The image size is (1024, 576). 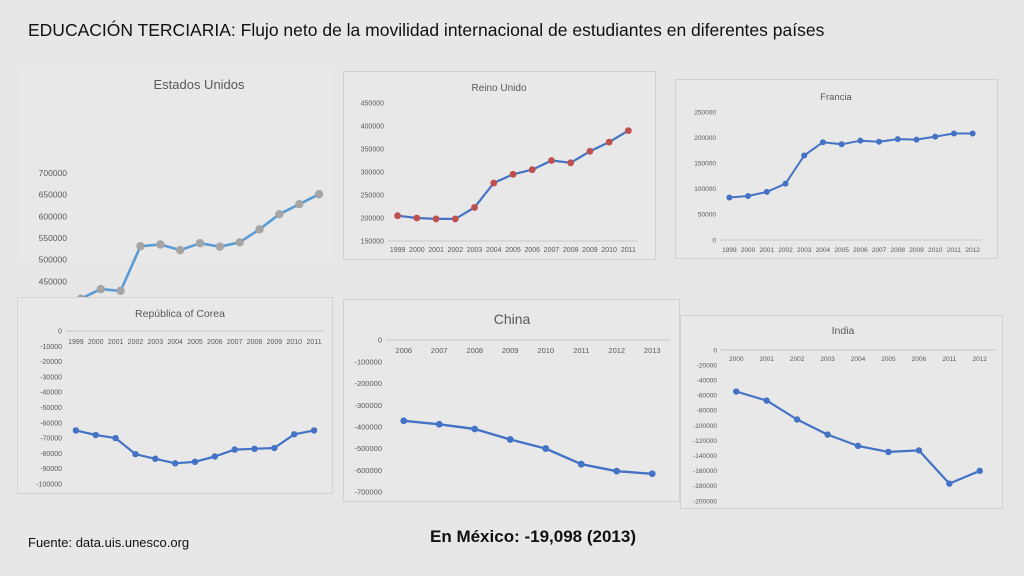 I want to click on series-line-francia, so click(x=851, y=165).